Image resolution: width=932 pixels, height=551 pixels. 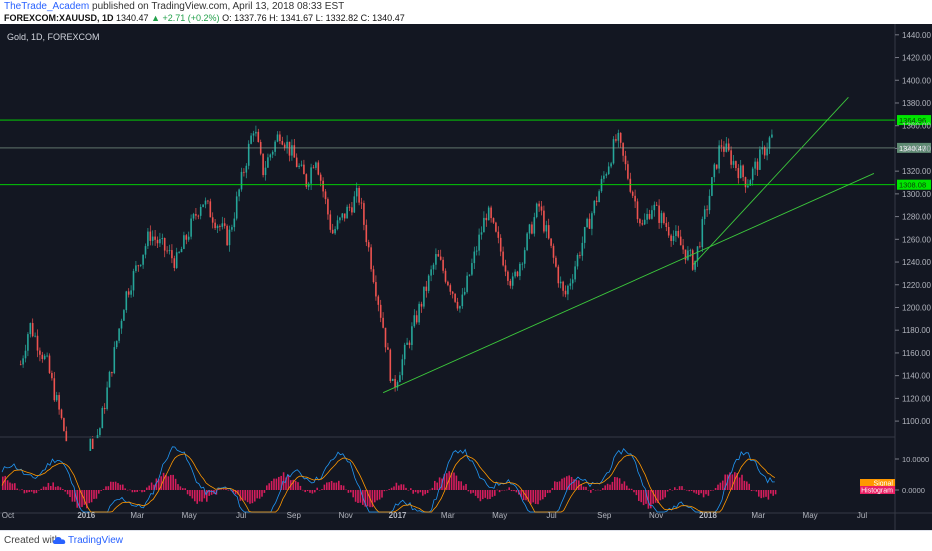 I want to click on y-tick-label: 1120.00, so click(x=916, y=398).